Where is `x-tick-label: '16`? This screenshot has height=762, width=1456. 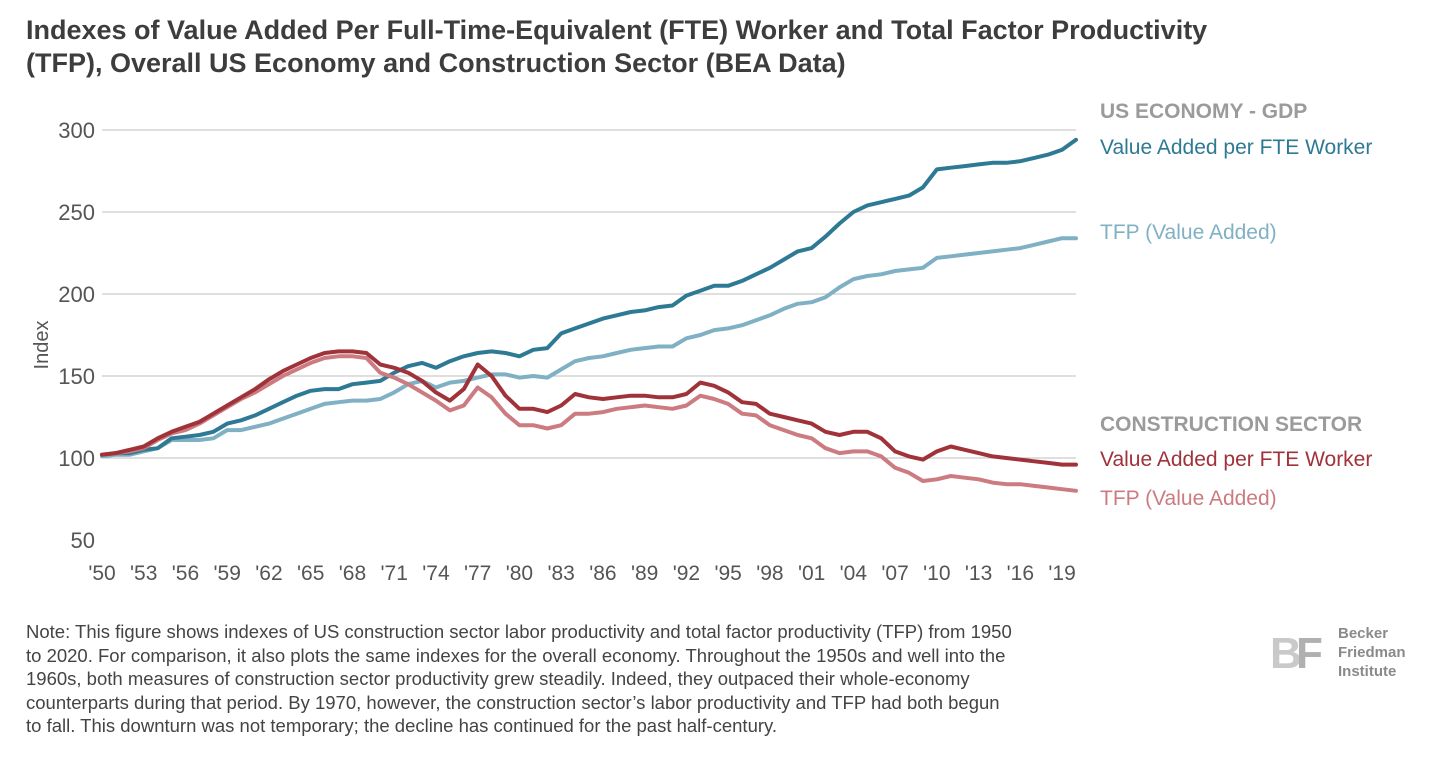
x-tick-label: '16 is located at coordinates (1020, 573).